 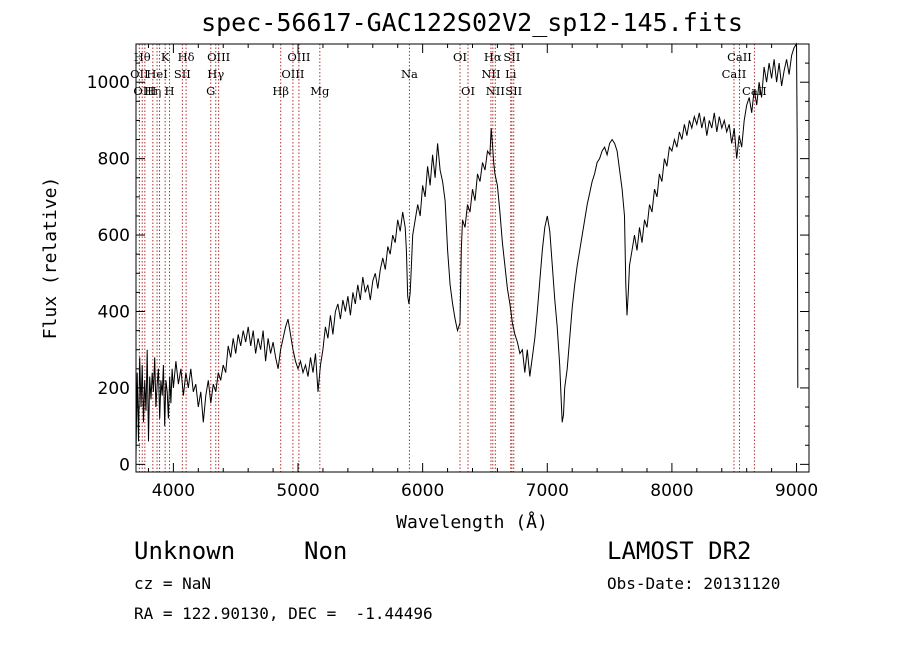 I want to click on line-marker-label: Hθ, so click(x=142, y=57).